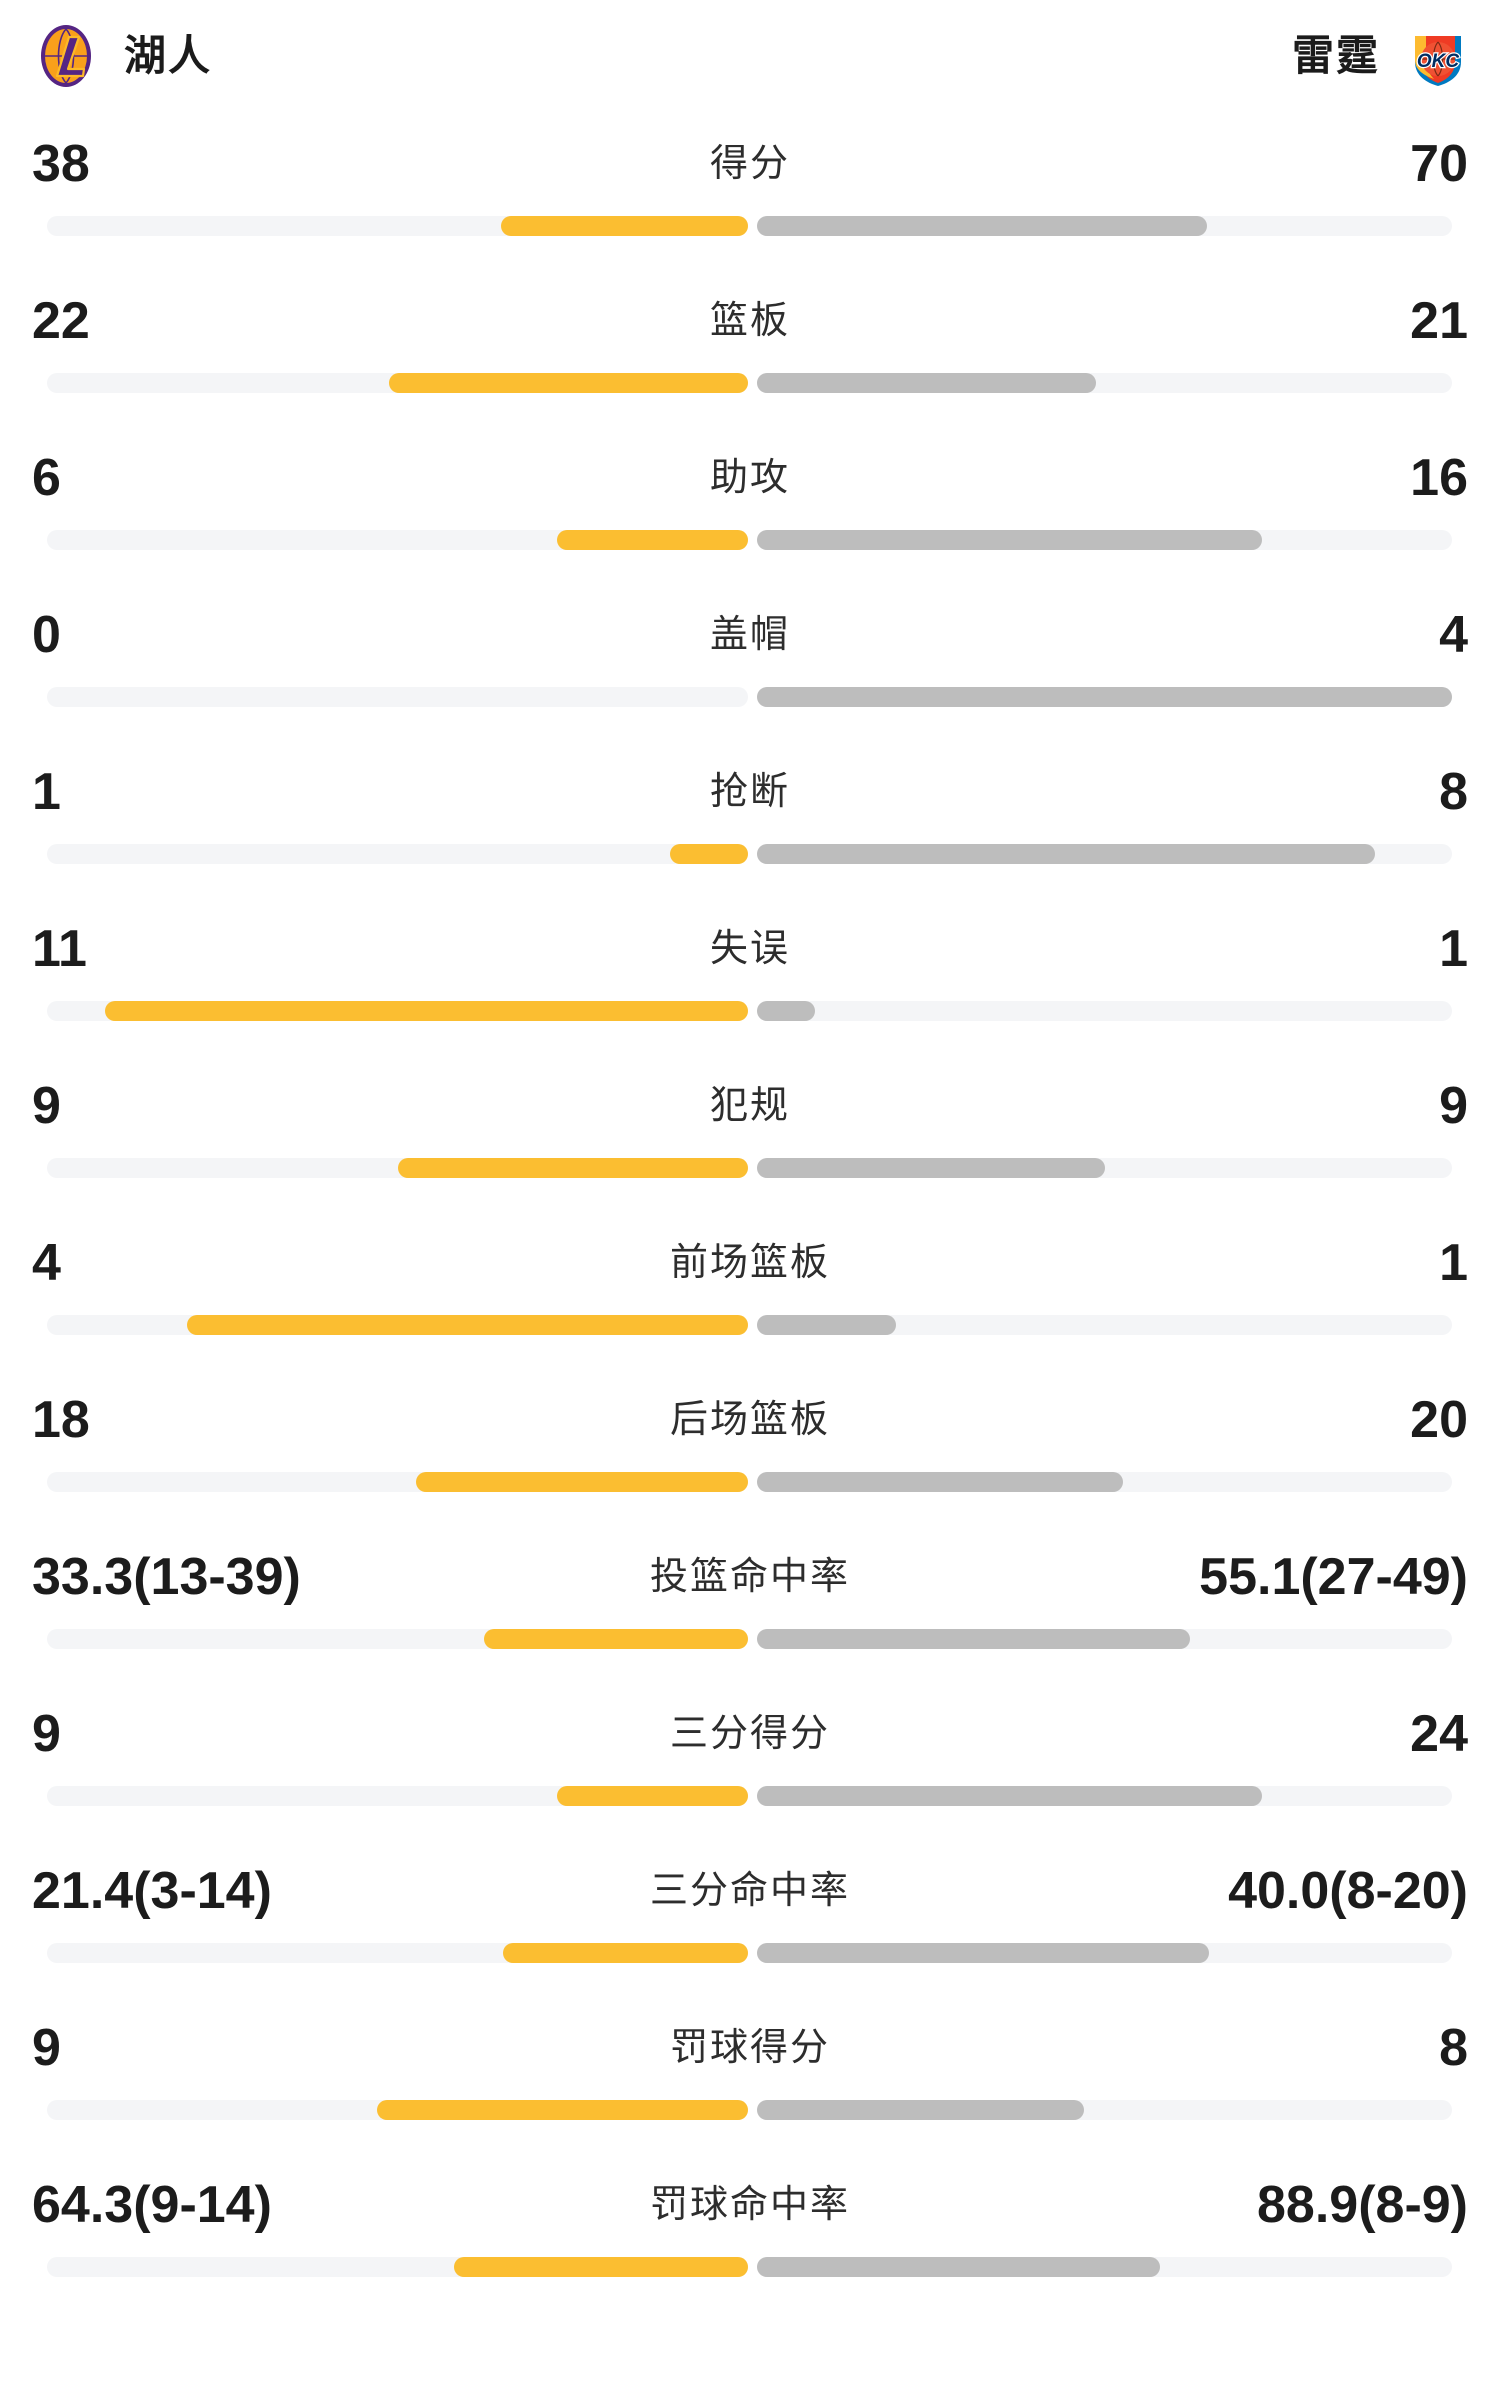 The image size is (1500, 2400). Describe the element at coordinates (121, 56) in the screenshot. I see `home-team: 湖人` at that location.